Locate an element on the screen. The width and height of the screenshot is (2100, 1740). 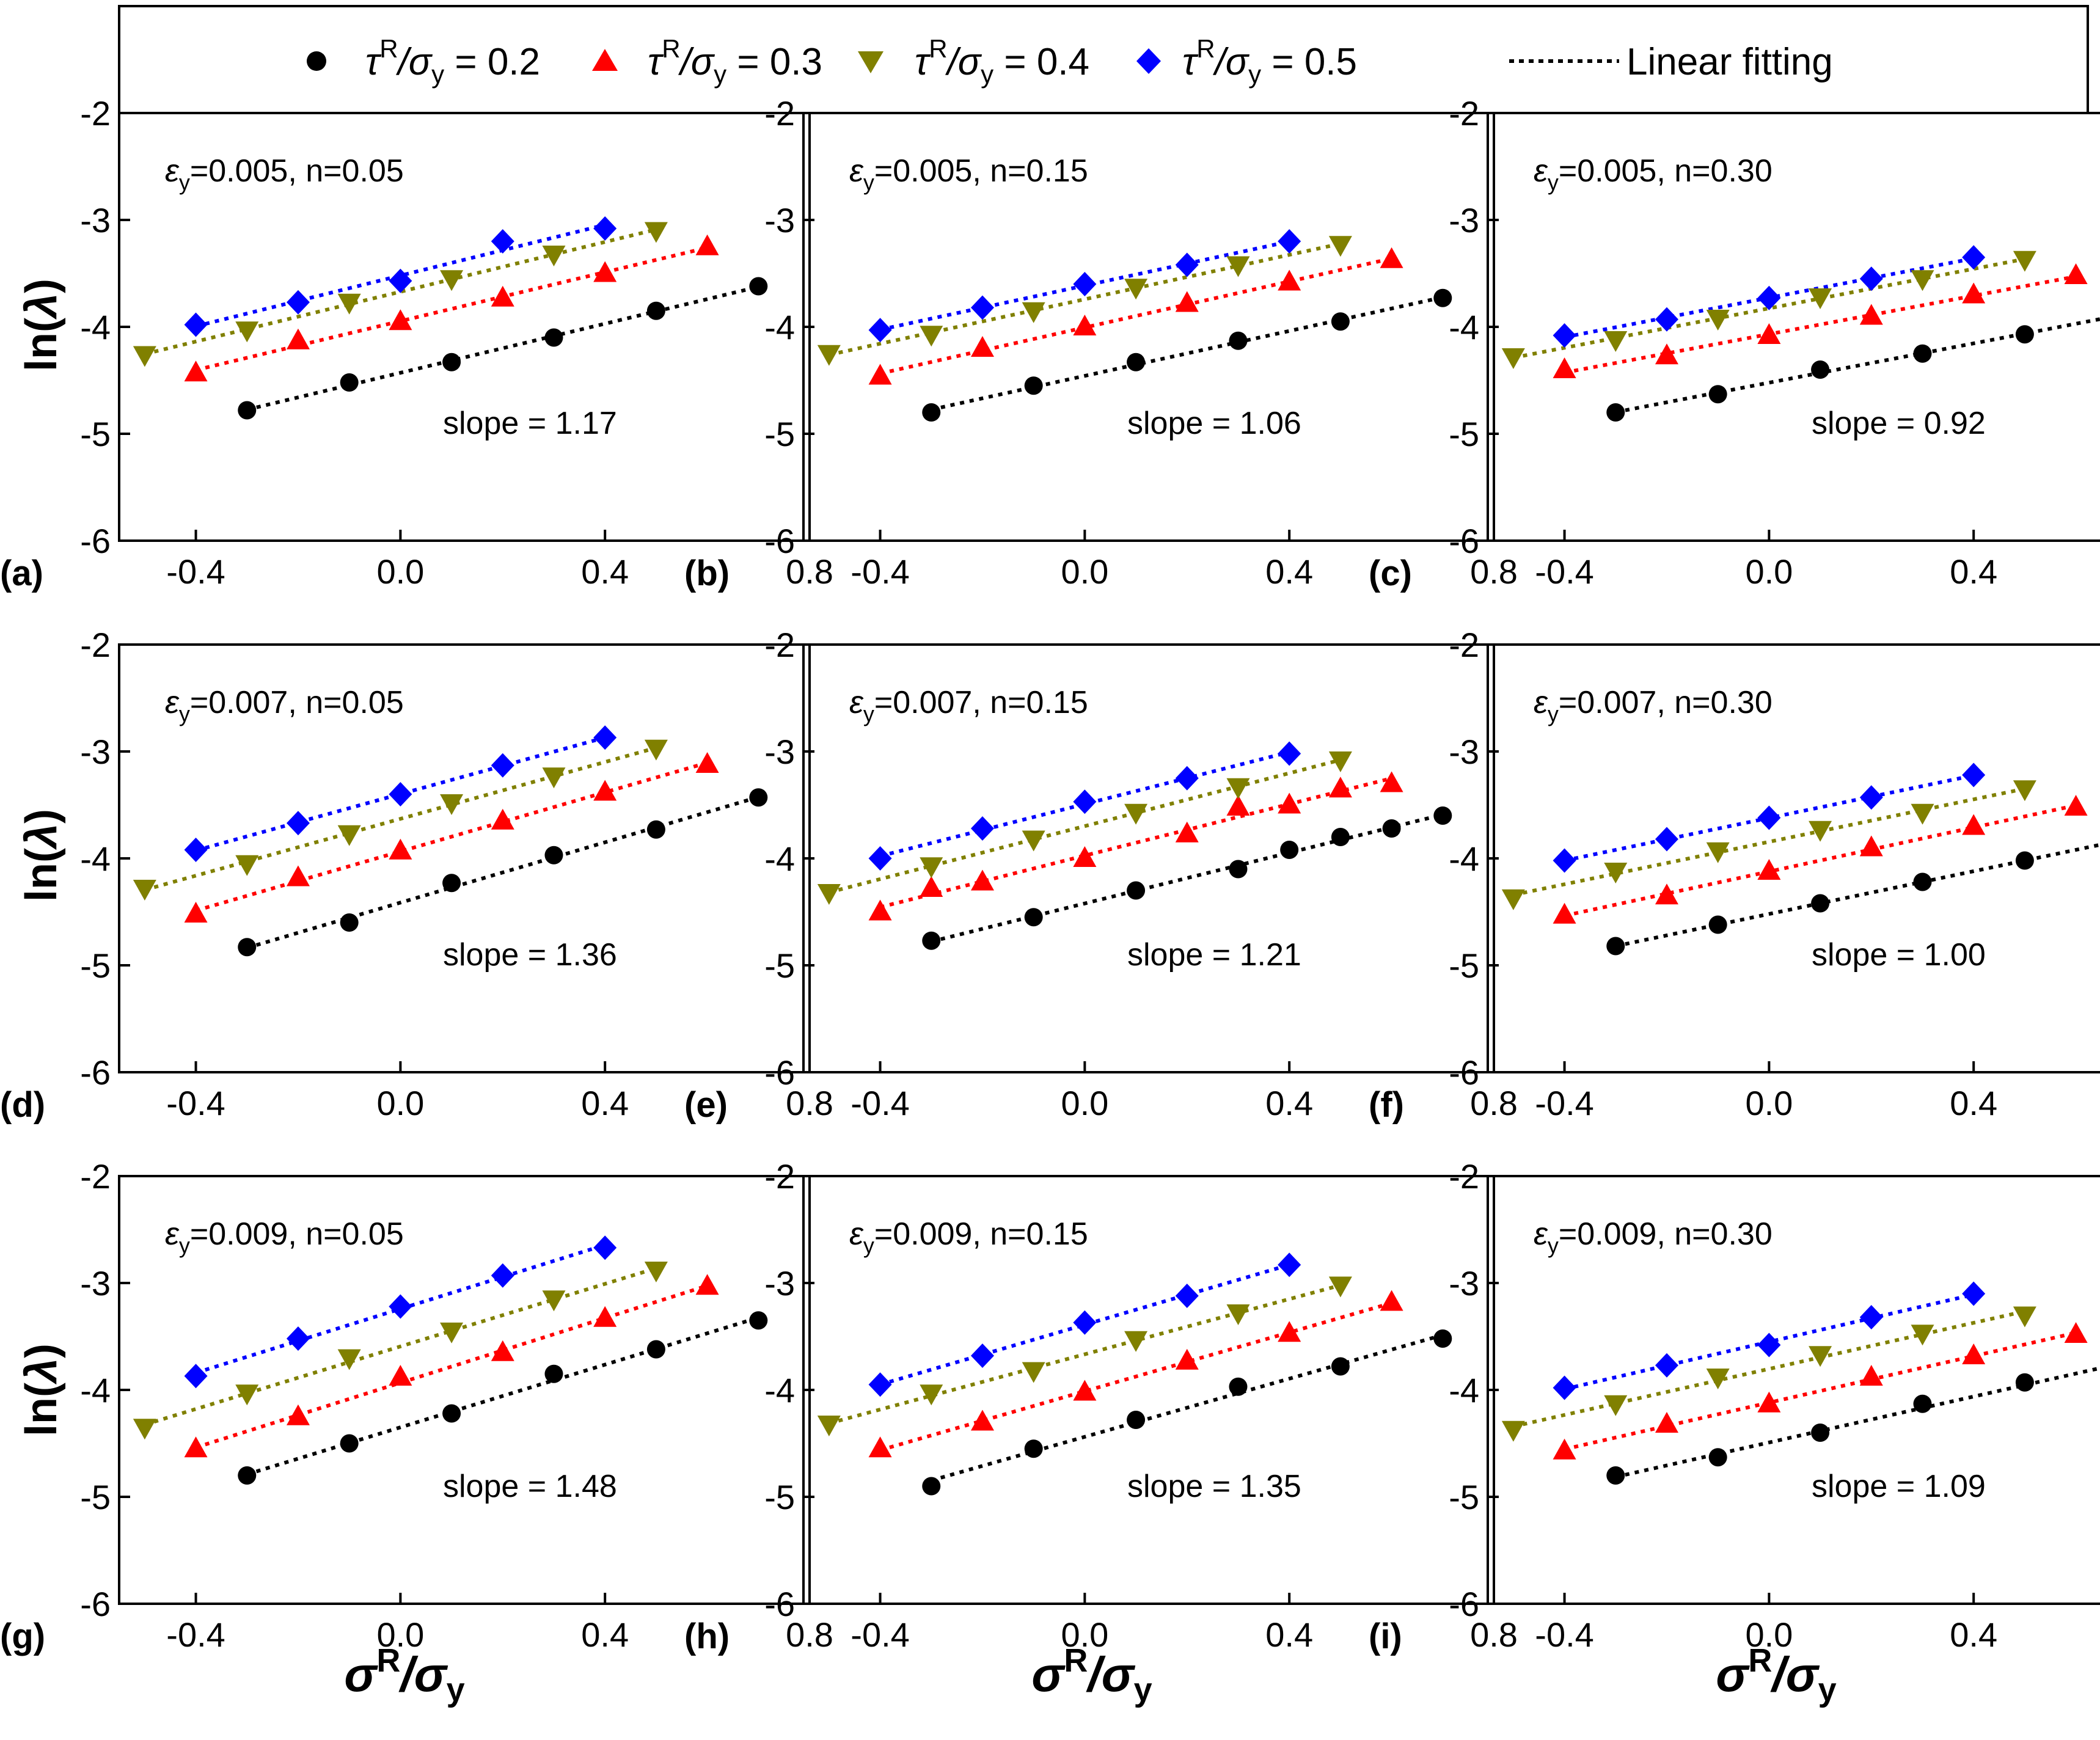
slope-label: slope = 1.48 is located at coordinates (530, 1487).